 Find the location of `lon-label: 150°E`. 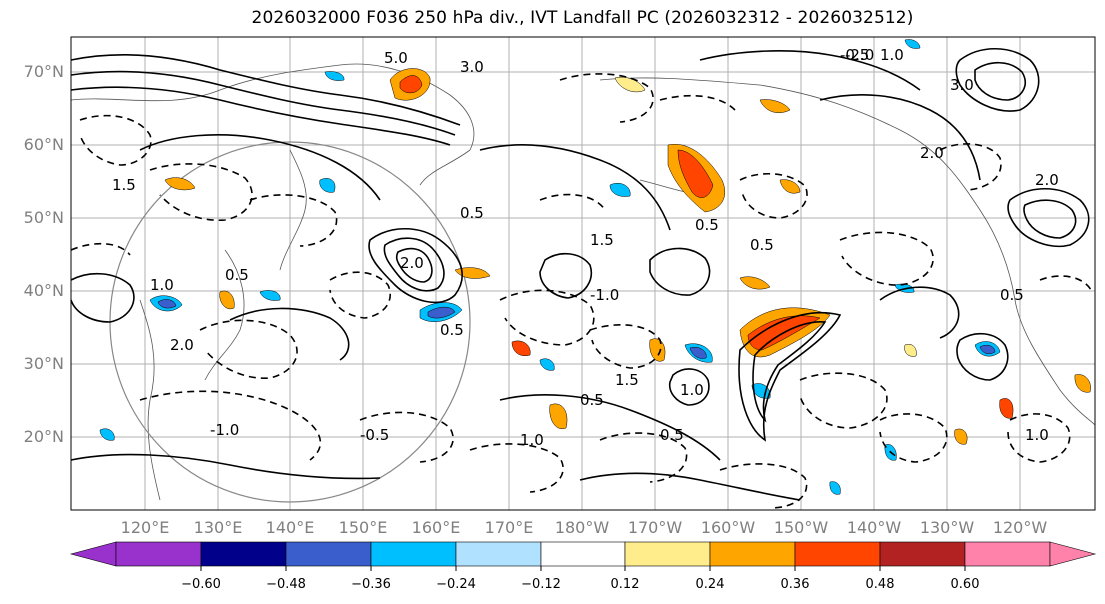

lon-label: 150°E is located at coordinates (363, 527).